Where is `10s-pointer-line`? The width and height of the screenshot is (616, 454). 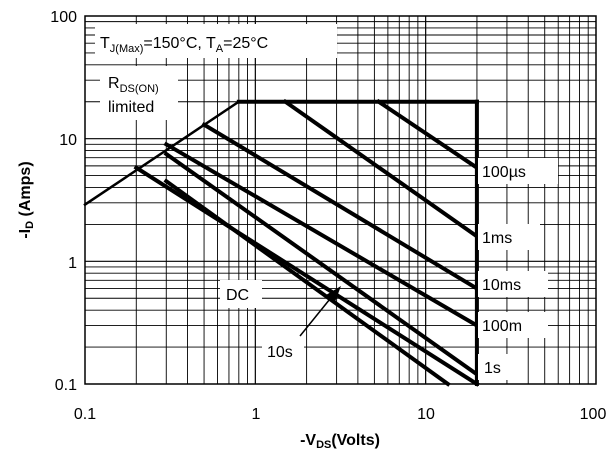 10s-pointer-line is located at coordinates (317, 315).